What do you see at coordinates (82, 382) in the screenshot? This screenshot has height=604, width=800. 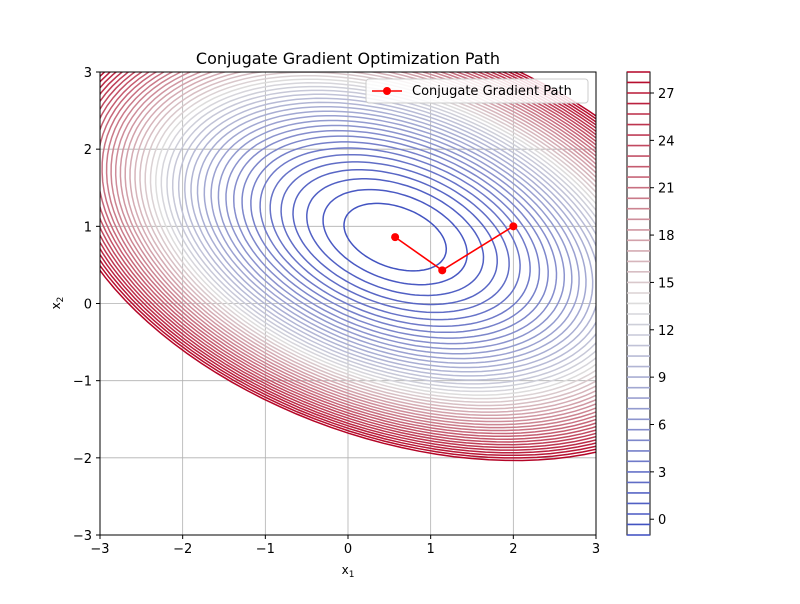 I see `y-tick-label: −1` at bounding box center [82, 382].